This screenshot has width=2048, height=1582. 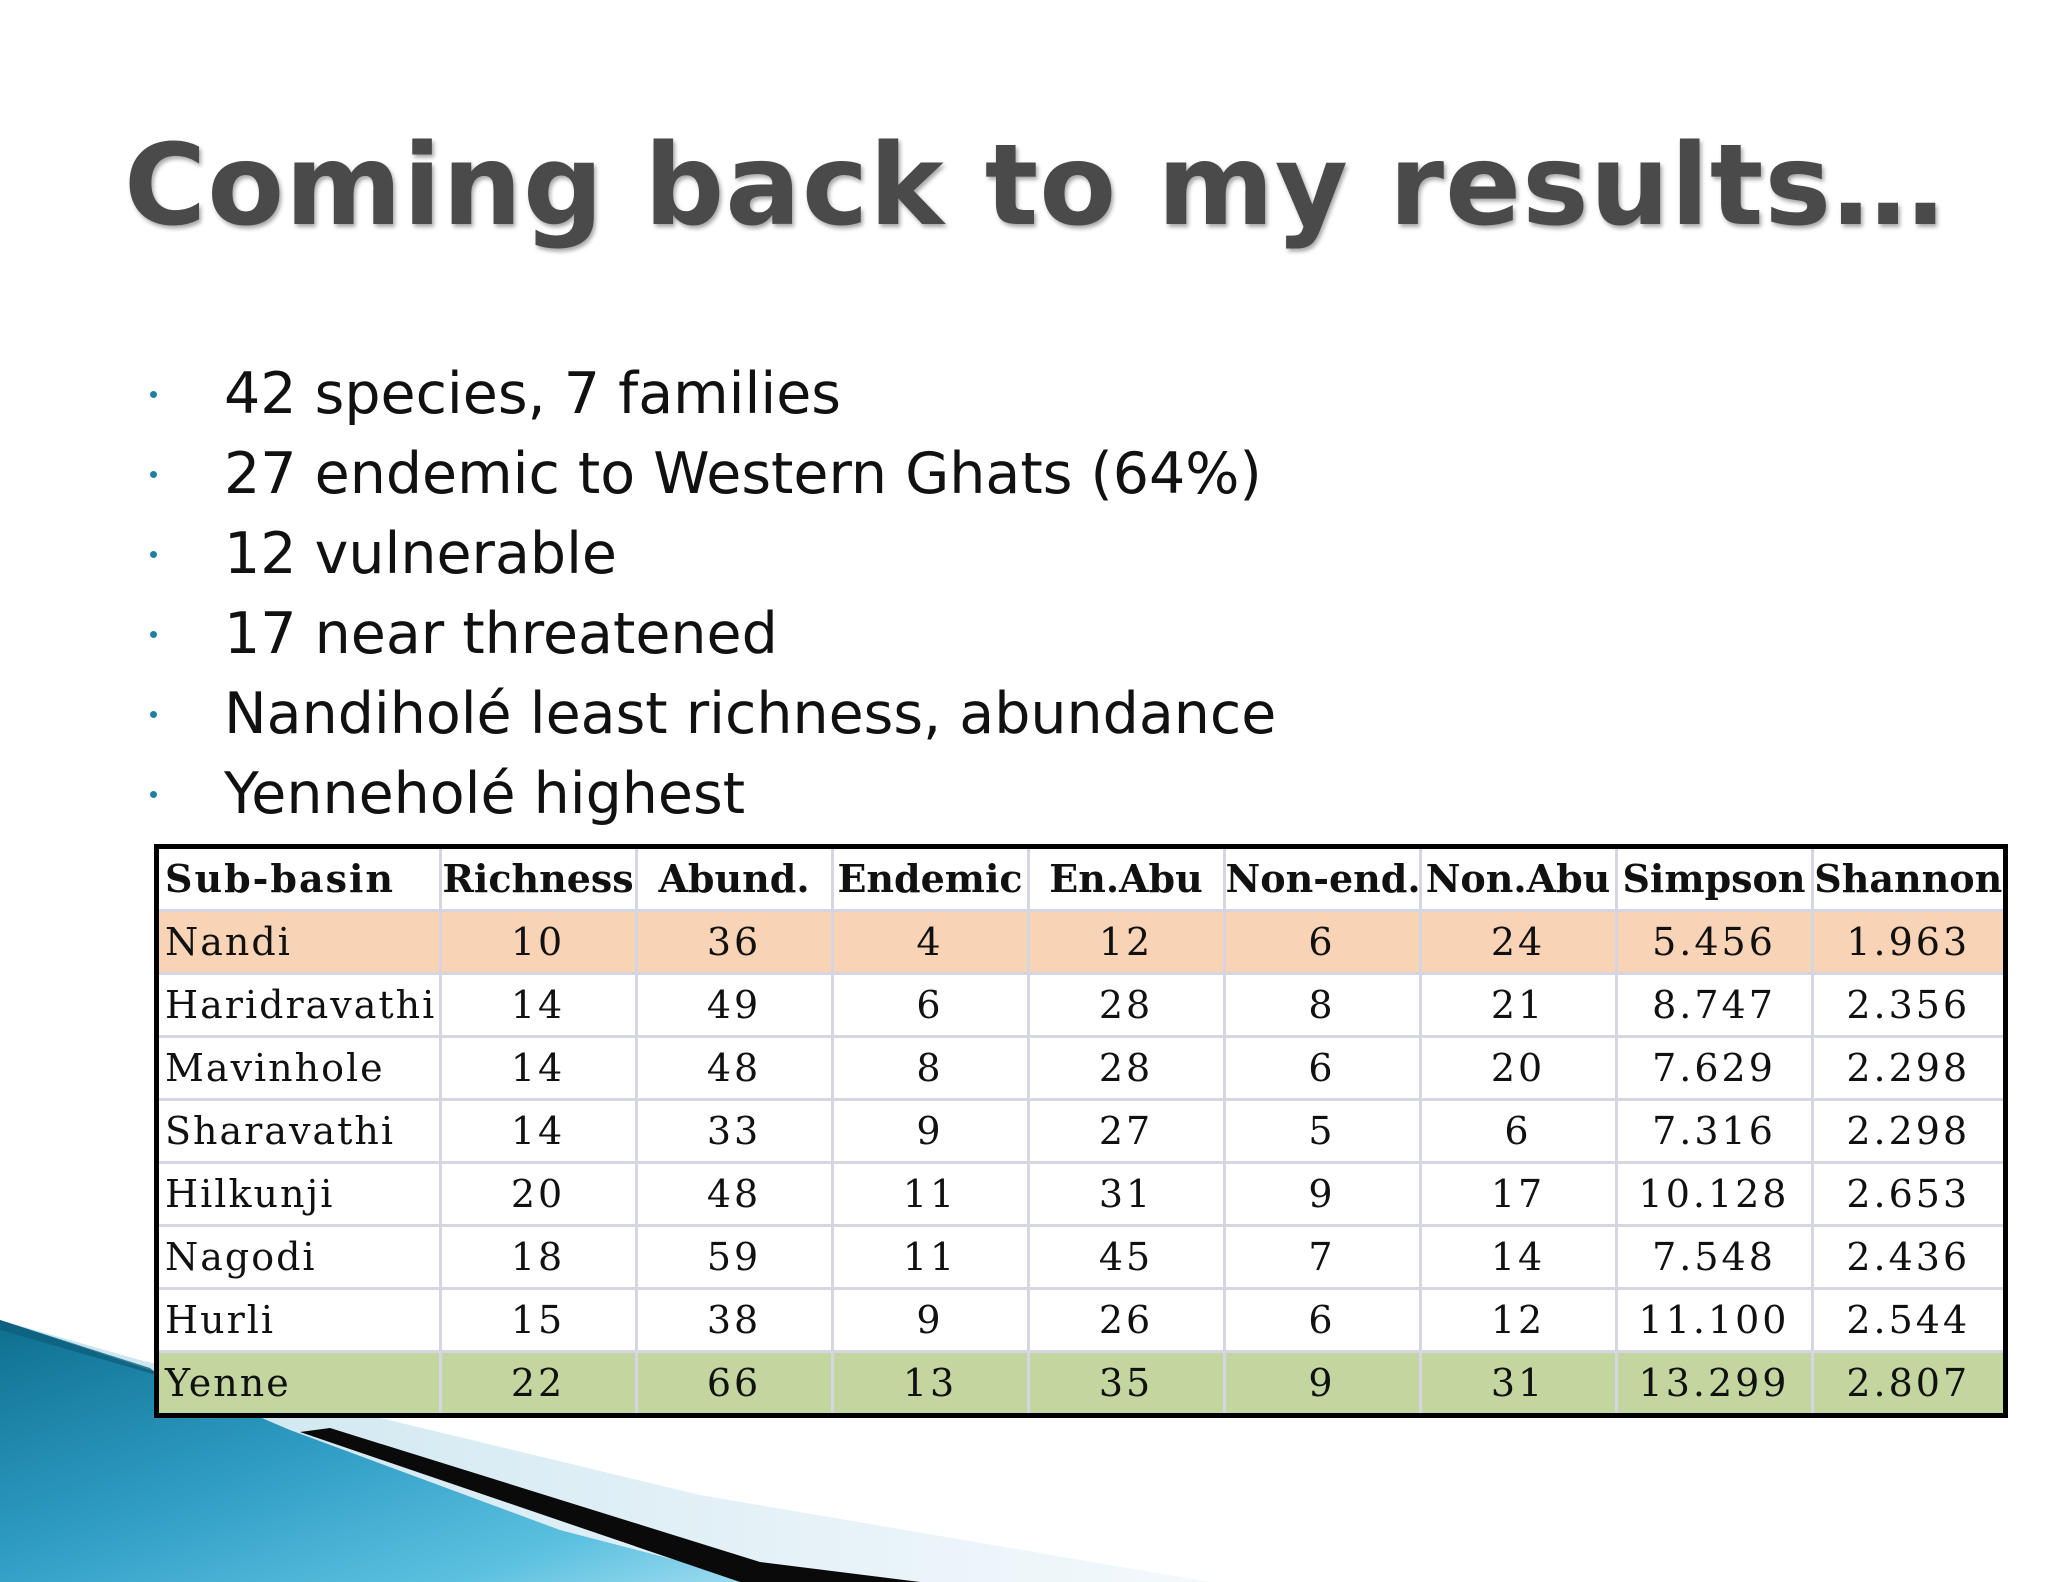 What do you see at coordinates (420, 554) in the screenshot?
I see `bullet-text: 12 vulnerable` at bounding box center [420, 554].